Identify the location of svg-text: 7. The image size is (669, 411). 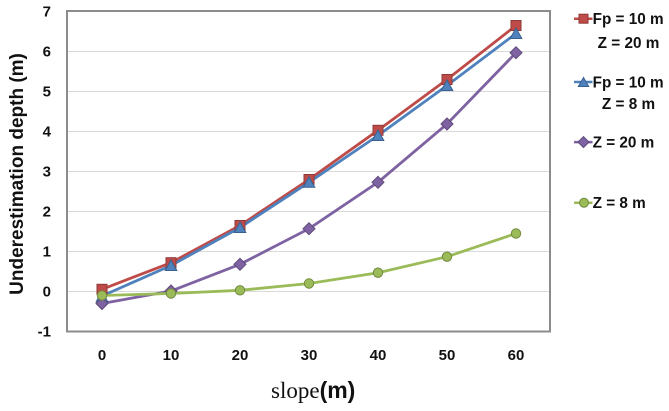
(47, 12).